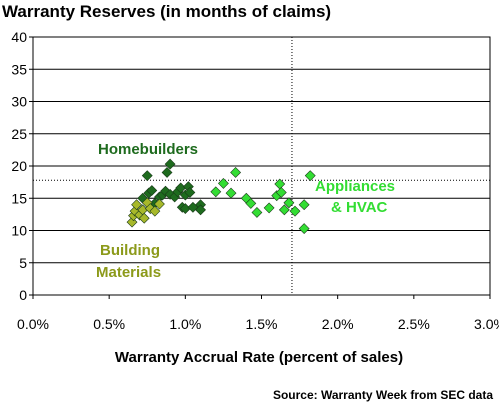 The width and height of the screenshot is (499, 409). Describe the element at coordinates (19, 134) in the screenshot. I see `y-tick-label: 25` at that location.